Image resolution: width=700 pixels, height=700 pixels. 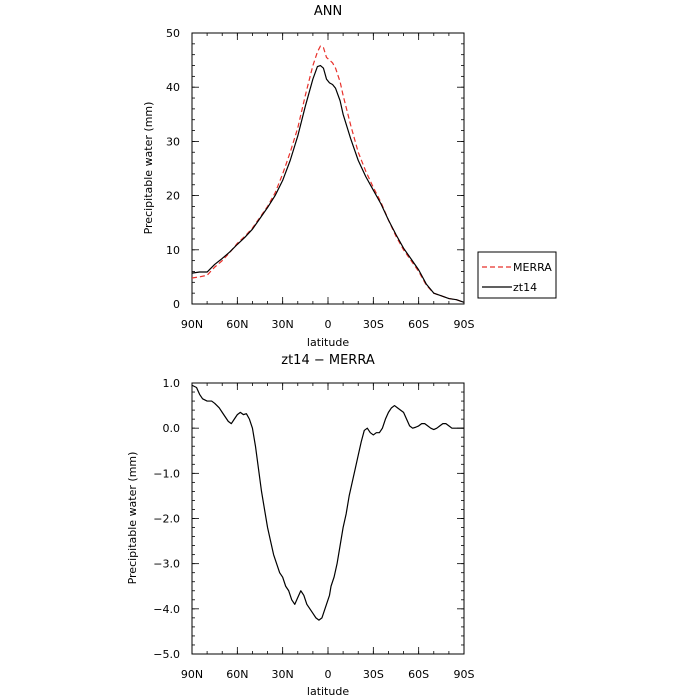 I want to click on legend-entry-merra: MERRA, so click(x=532, y=267).